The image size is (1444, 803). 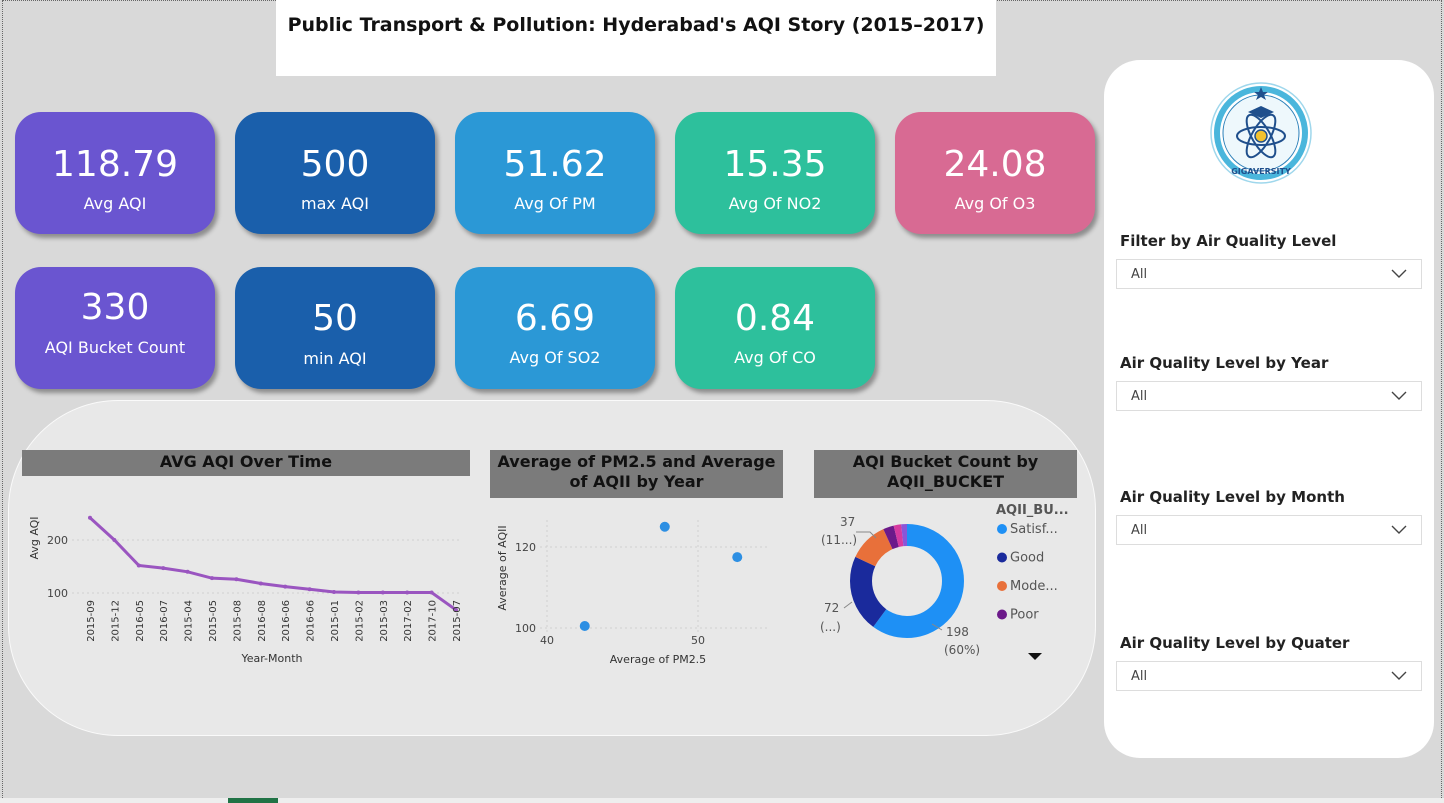 I want to click on line-series-avg-aqi, so click(x=272, y=564).